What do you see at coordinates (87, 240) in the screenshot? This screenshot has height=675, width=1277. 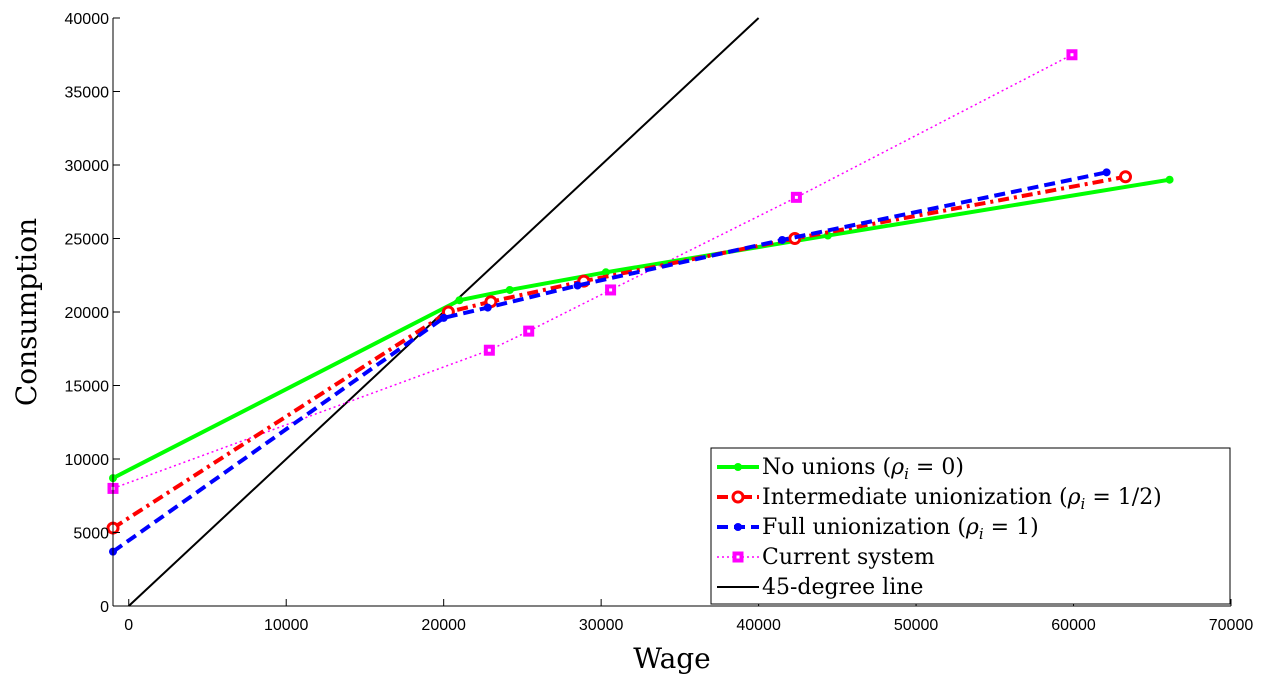 I see `y-tick-label: 25000` at bounding box center [87, 240].